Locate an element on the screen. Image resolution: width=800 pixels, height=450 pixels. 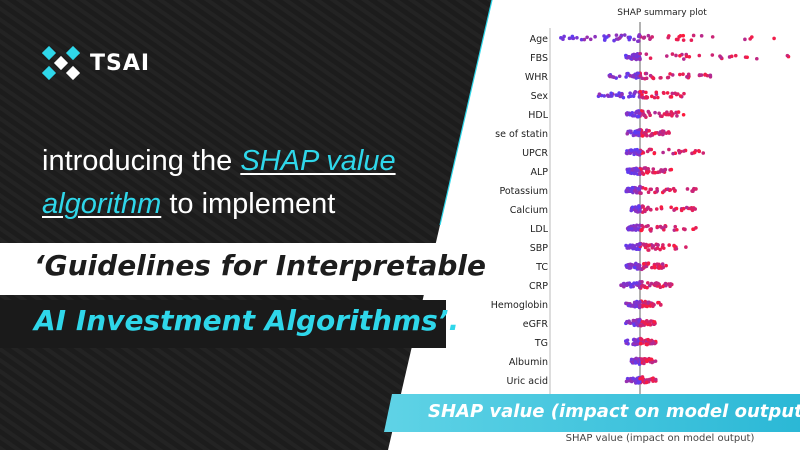
feature-label: LDL is located at coordinates (539, 229).